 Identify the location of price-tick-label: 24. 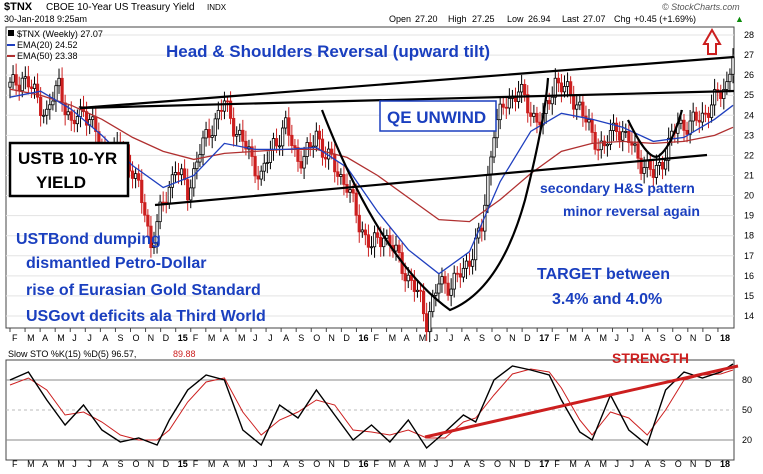
(749, 115).